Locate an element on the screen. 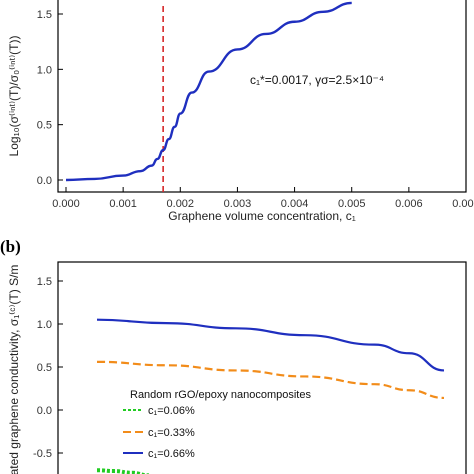  x-tick-label: 0.000 is located at coordinates (66, 204).